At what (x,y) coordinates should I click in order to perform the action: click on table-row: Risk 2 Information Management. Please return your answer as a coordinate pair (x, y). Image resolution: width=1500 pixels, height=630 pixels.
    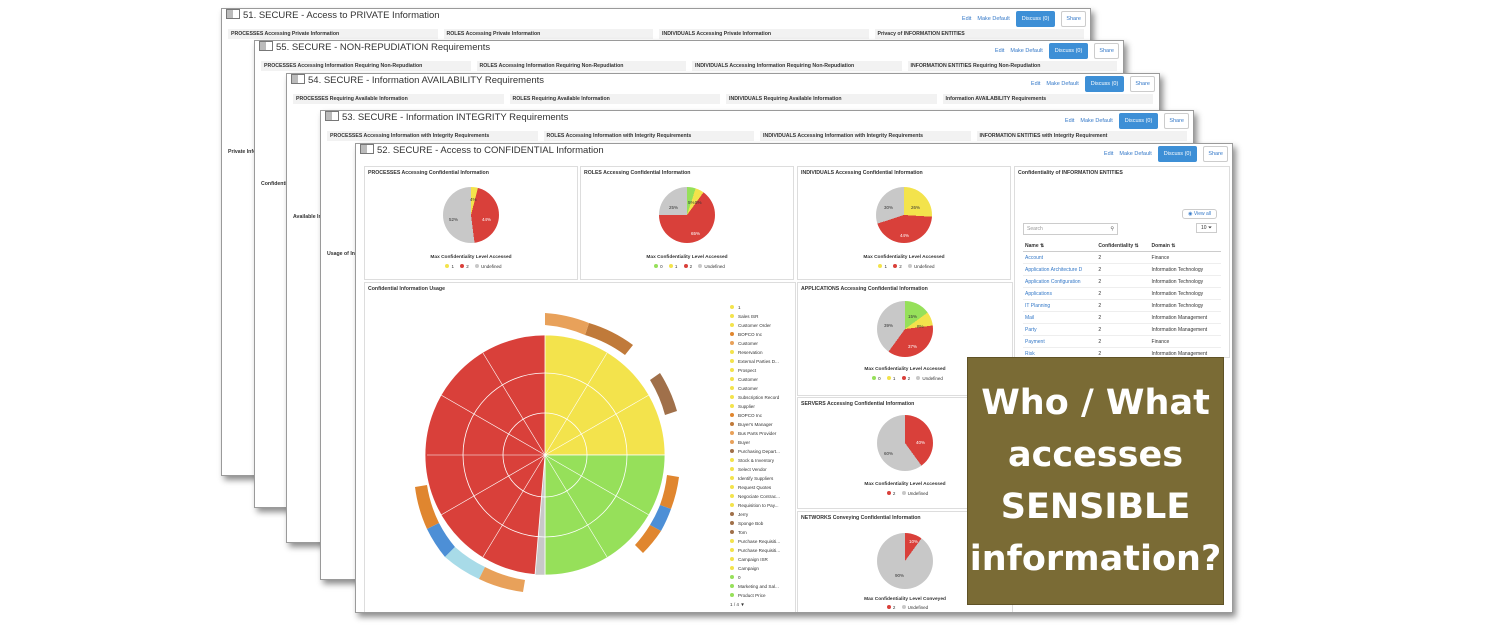
    Looking at the image, I should click on (1122, 353).